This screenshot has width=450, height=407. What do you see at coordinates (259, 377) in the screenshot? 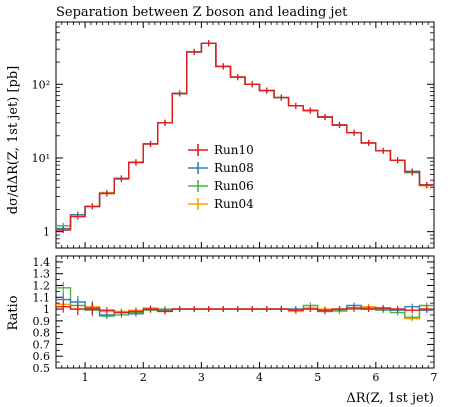
I see `x-tick-label: 4` at bounding box center [259, 377].